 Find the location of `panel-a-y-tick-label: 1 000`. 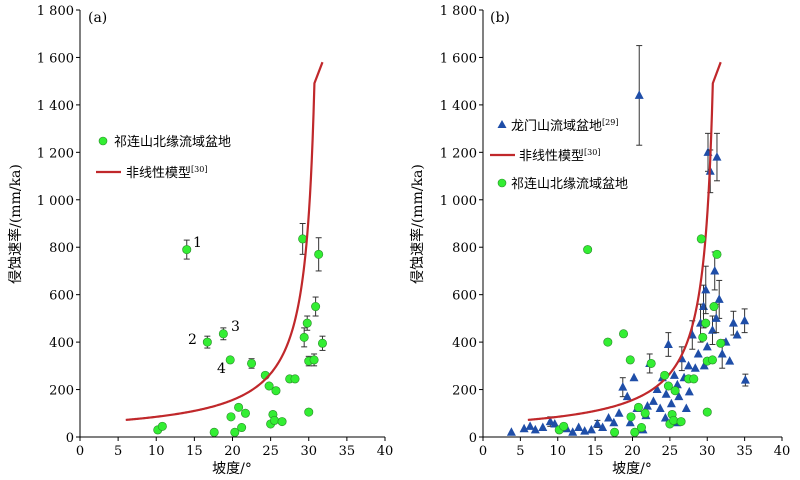

panel-a-y-tick-label: 1 000 is located at coordinates (55, 201).